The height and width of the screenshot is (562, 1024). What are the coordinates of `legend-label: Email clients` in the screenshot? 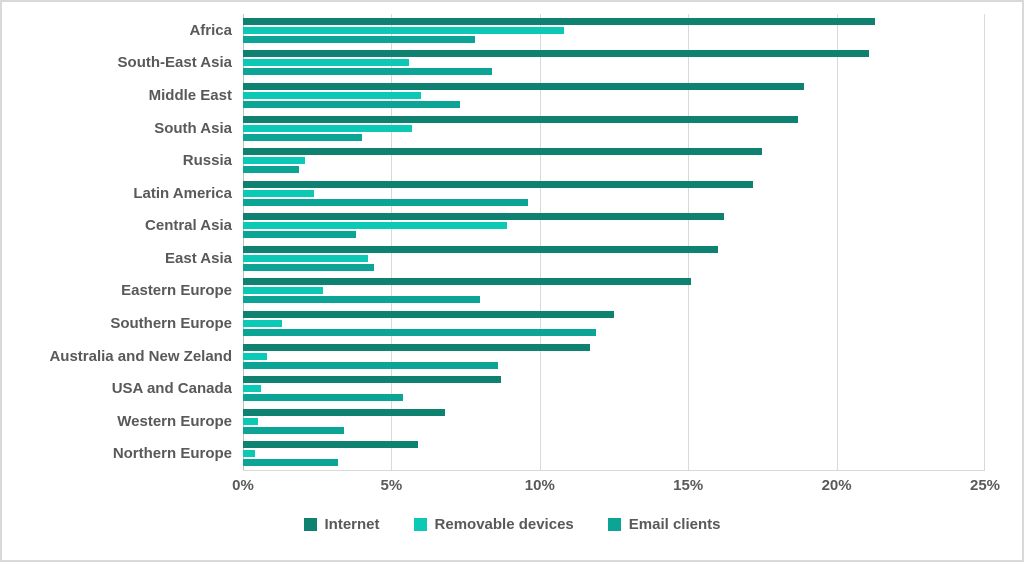 It's located at (674, 524).